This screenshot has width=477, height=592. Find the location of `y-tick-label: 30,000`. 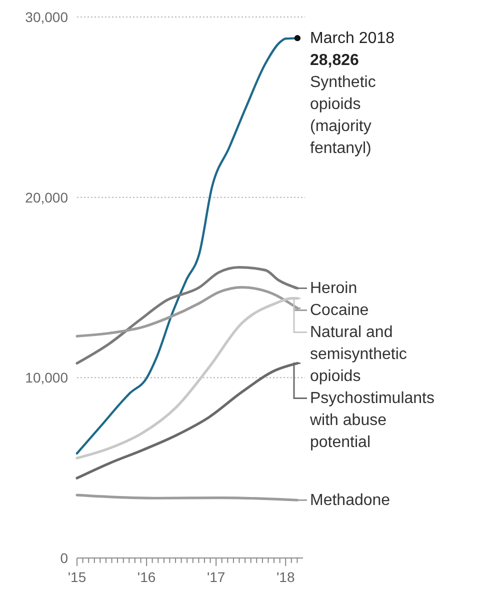

y-tick-label: 30,000 is located at coordinates (46, 17).